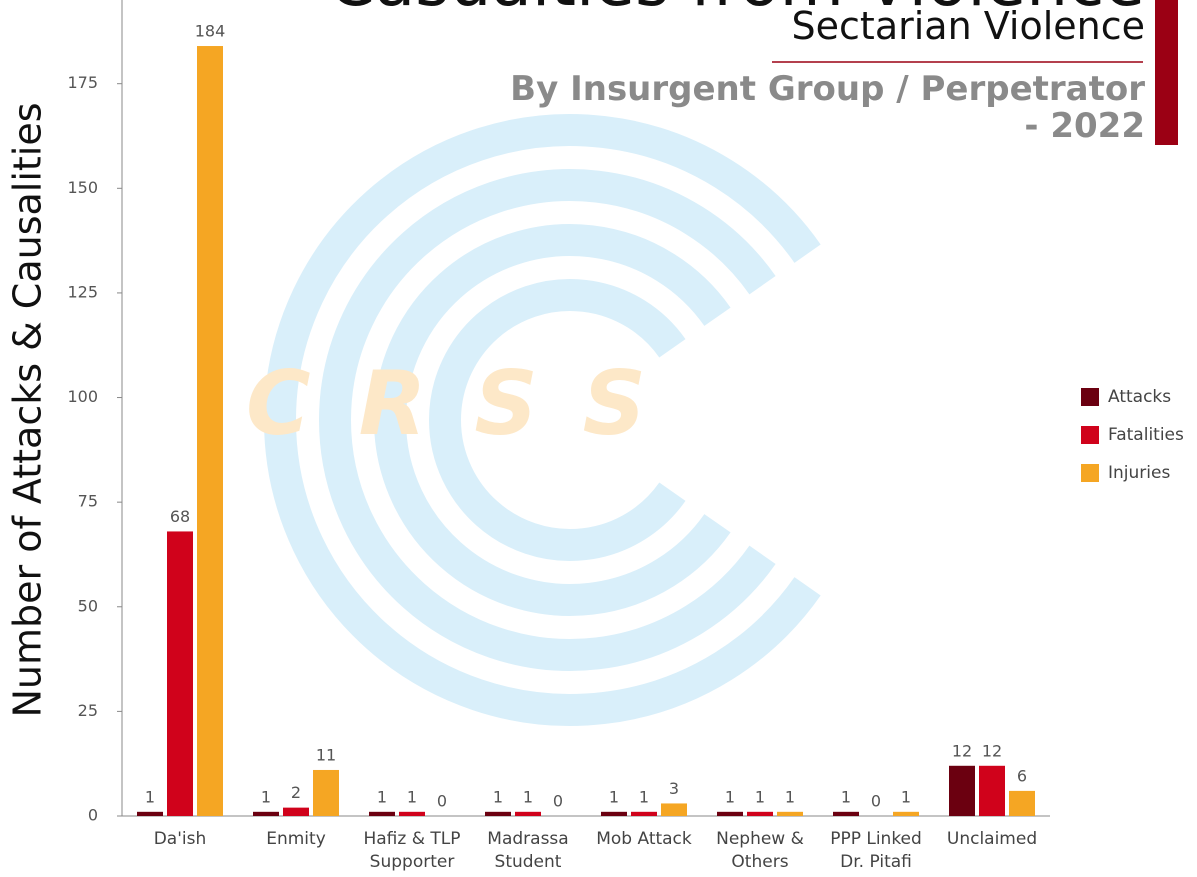 This screenshot has height=877, width=1197. Describe the element at coordinates (412, 850) in the screenshot. I see `x-tick-label: Hafiz & TLP Supporter` at that location.